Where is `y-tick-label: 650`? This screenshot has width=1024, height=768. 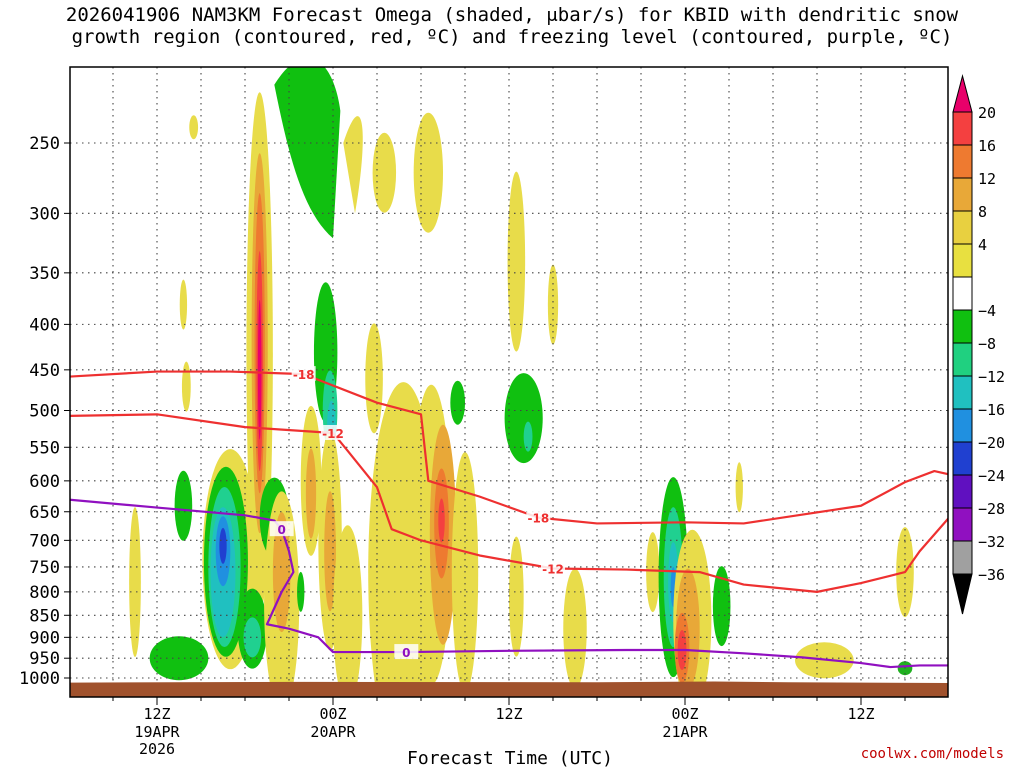
y-tick-label: 650 is located at coordinates (44, 513).